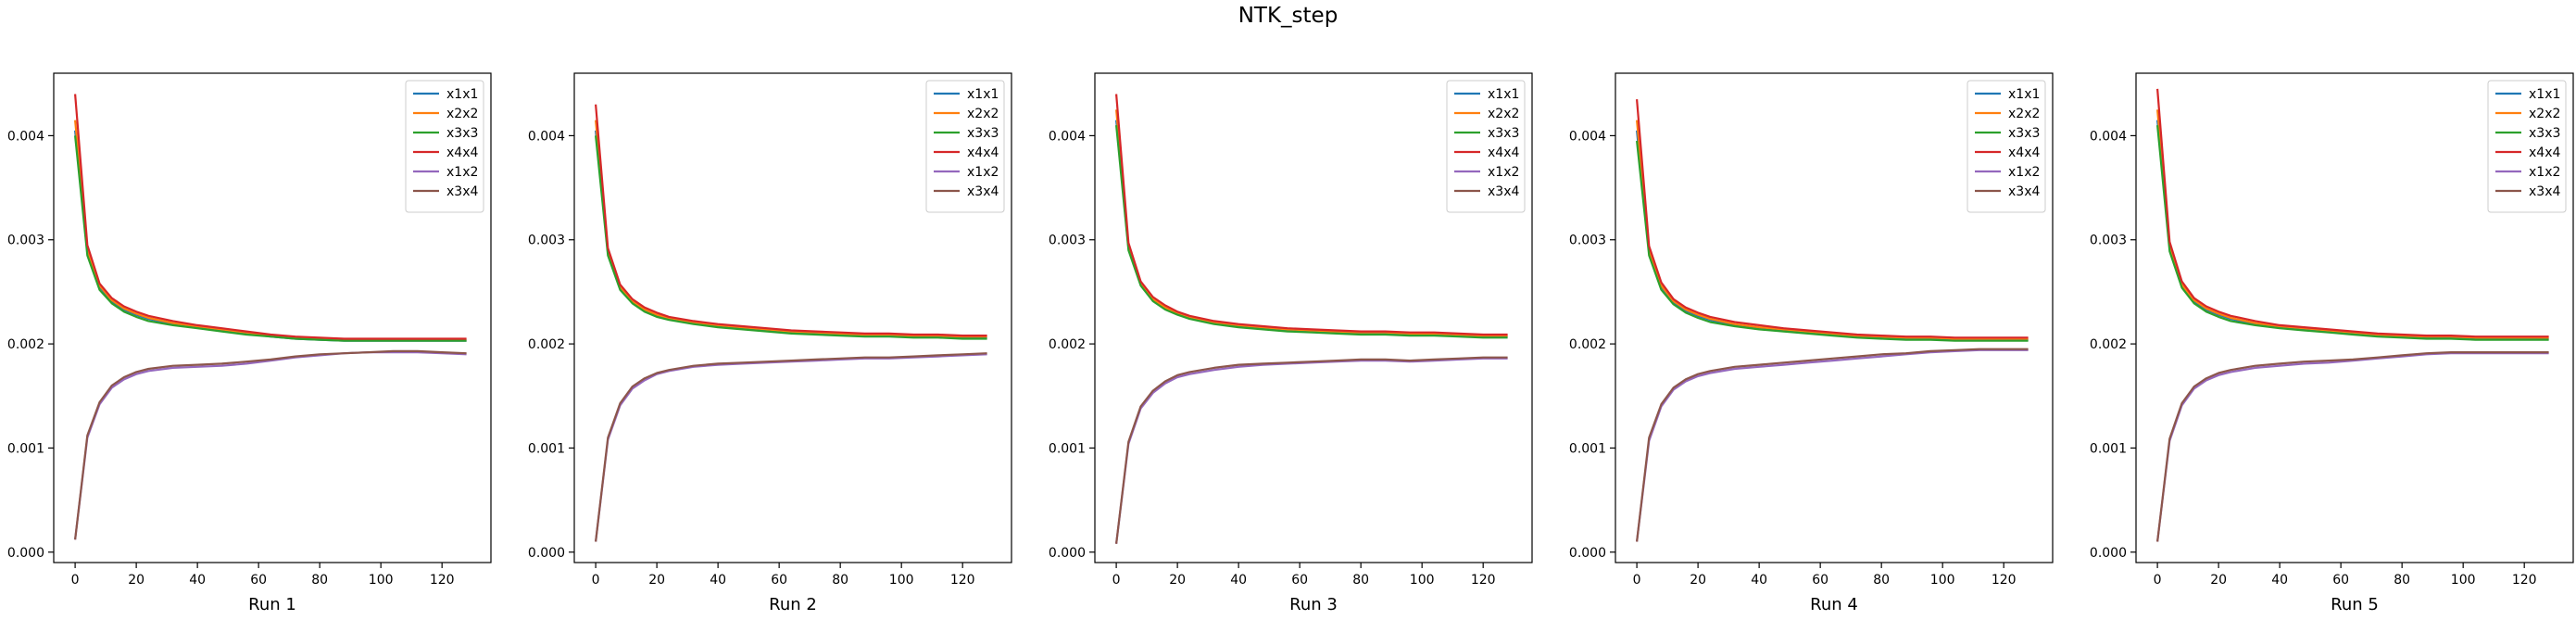 This screenshot has width=2576, height=620. Describe the element at coordinates (272, 605) in the screenshot. I see `x-axis-label: Run 1` at that location.